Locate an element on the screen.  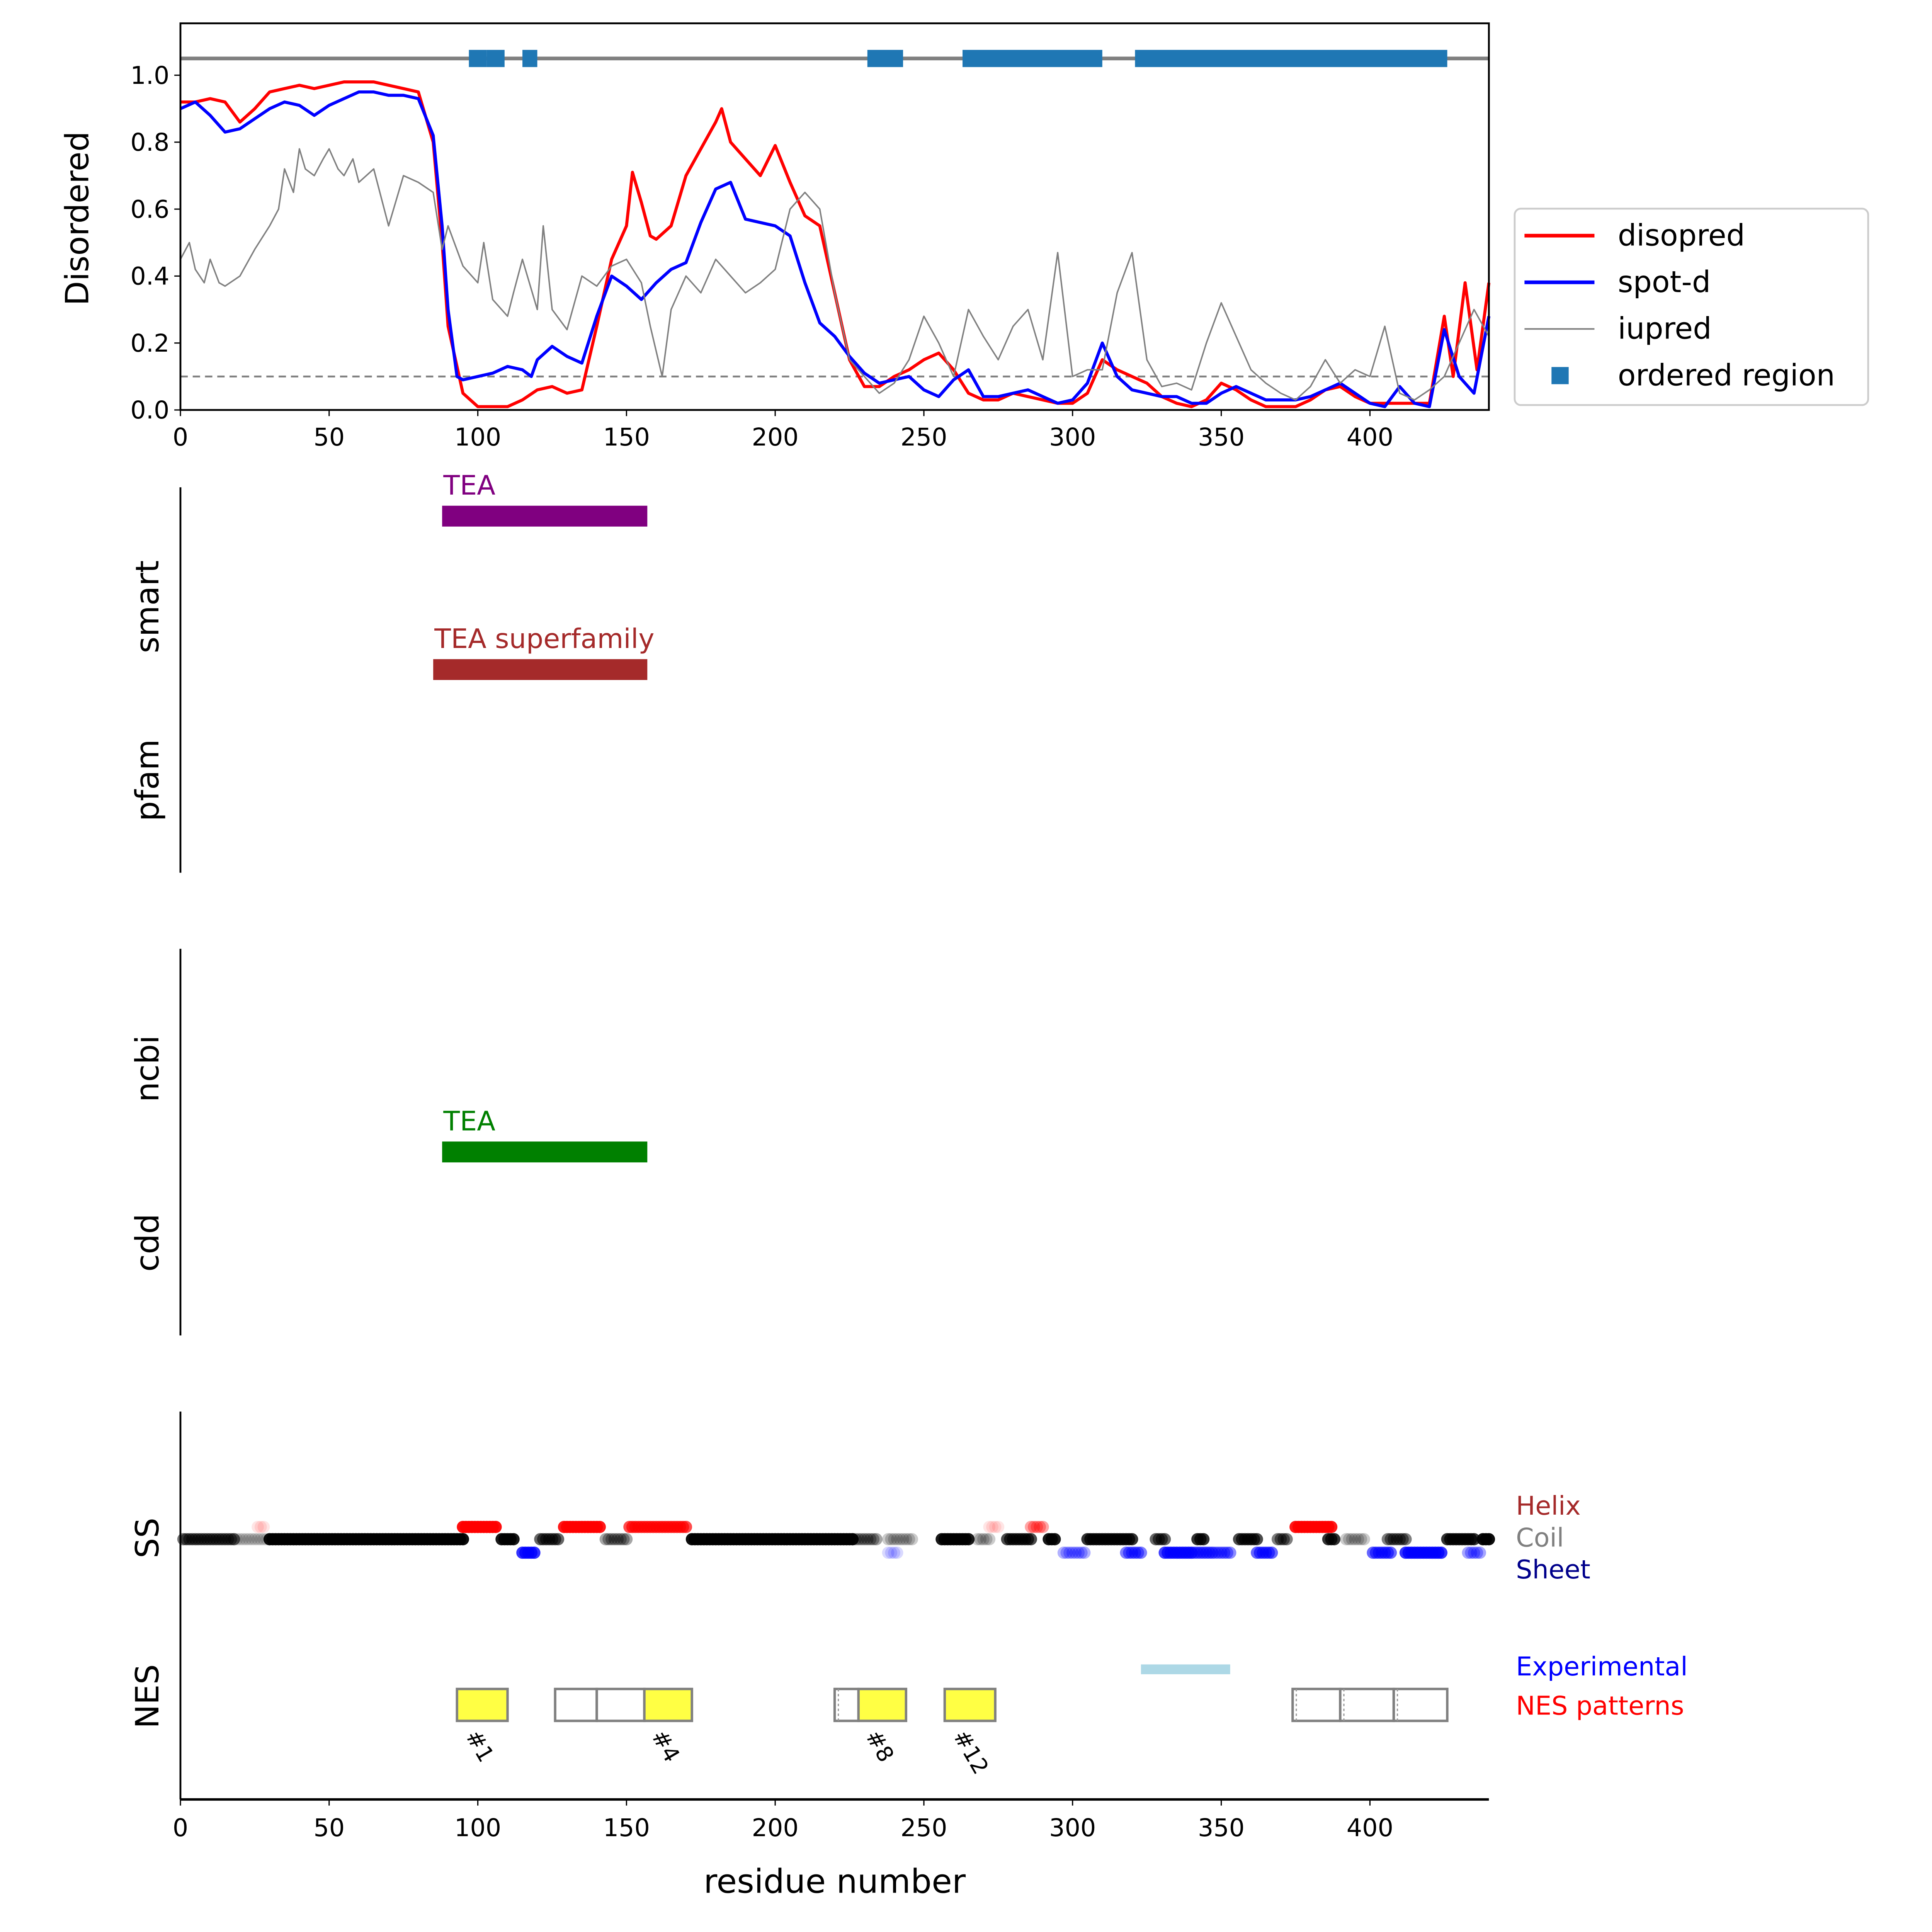
nes-pattern-label: #8 is located at coordinates (880, 1746).